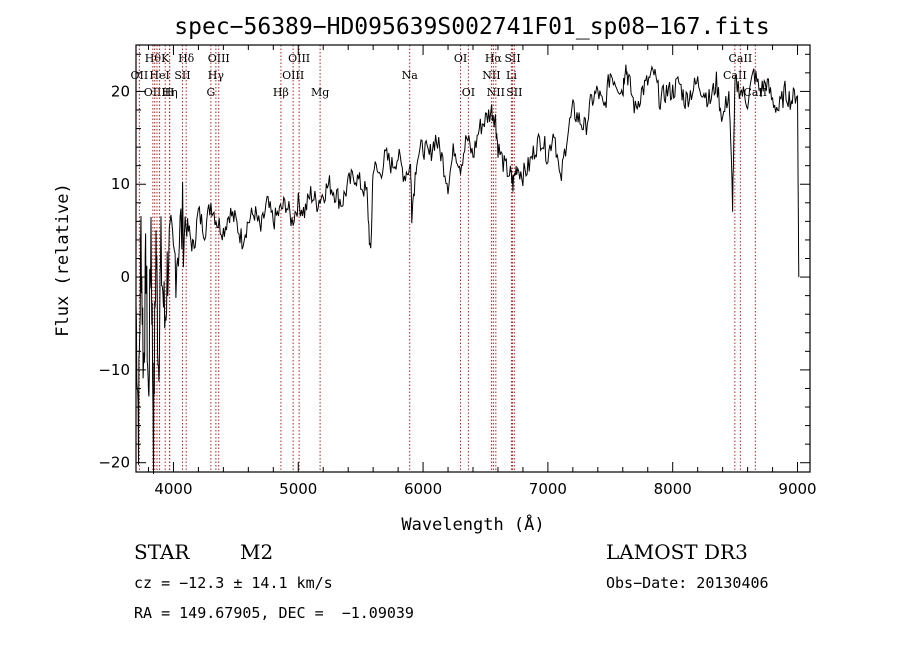 The width and height of the screenshot is (900, 649). Describe the element at coordinates (298, 489) in the screenshot. I see `x-tick-label: 5000` at that location.